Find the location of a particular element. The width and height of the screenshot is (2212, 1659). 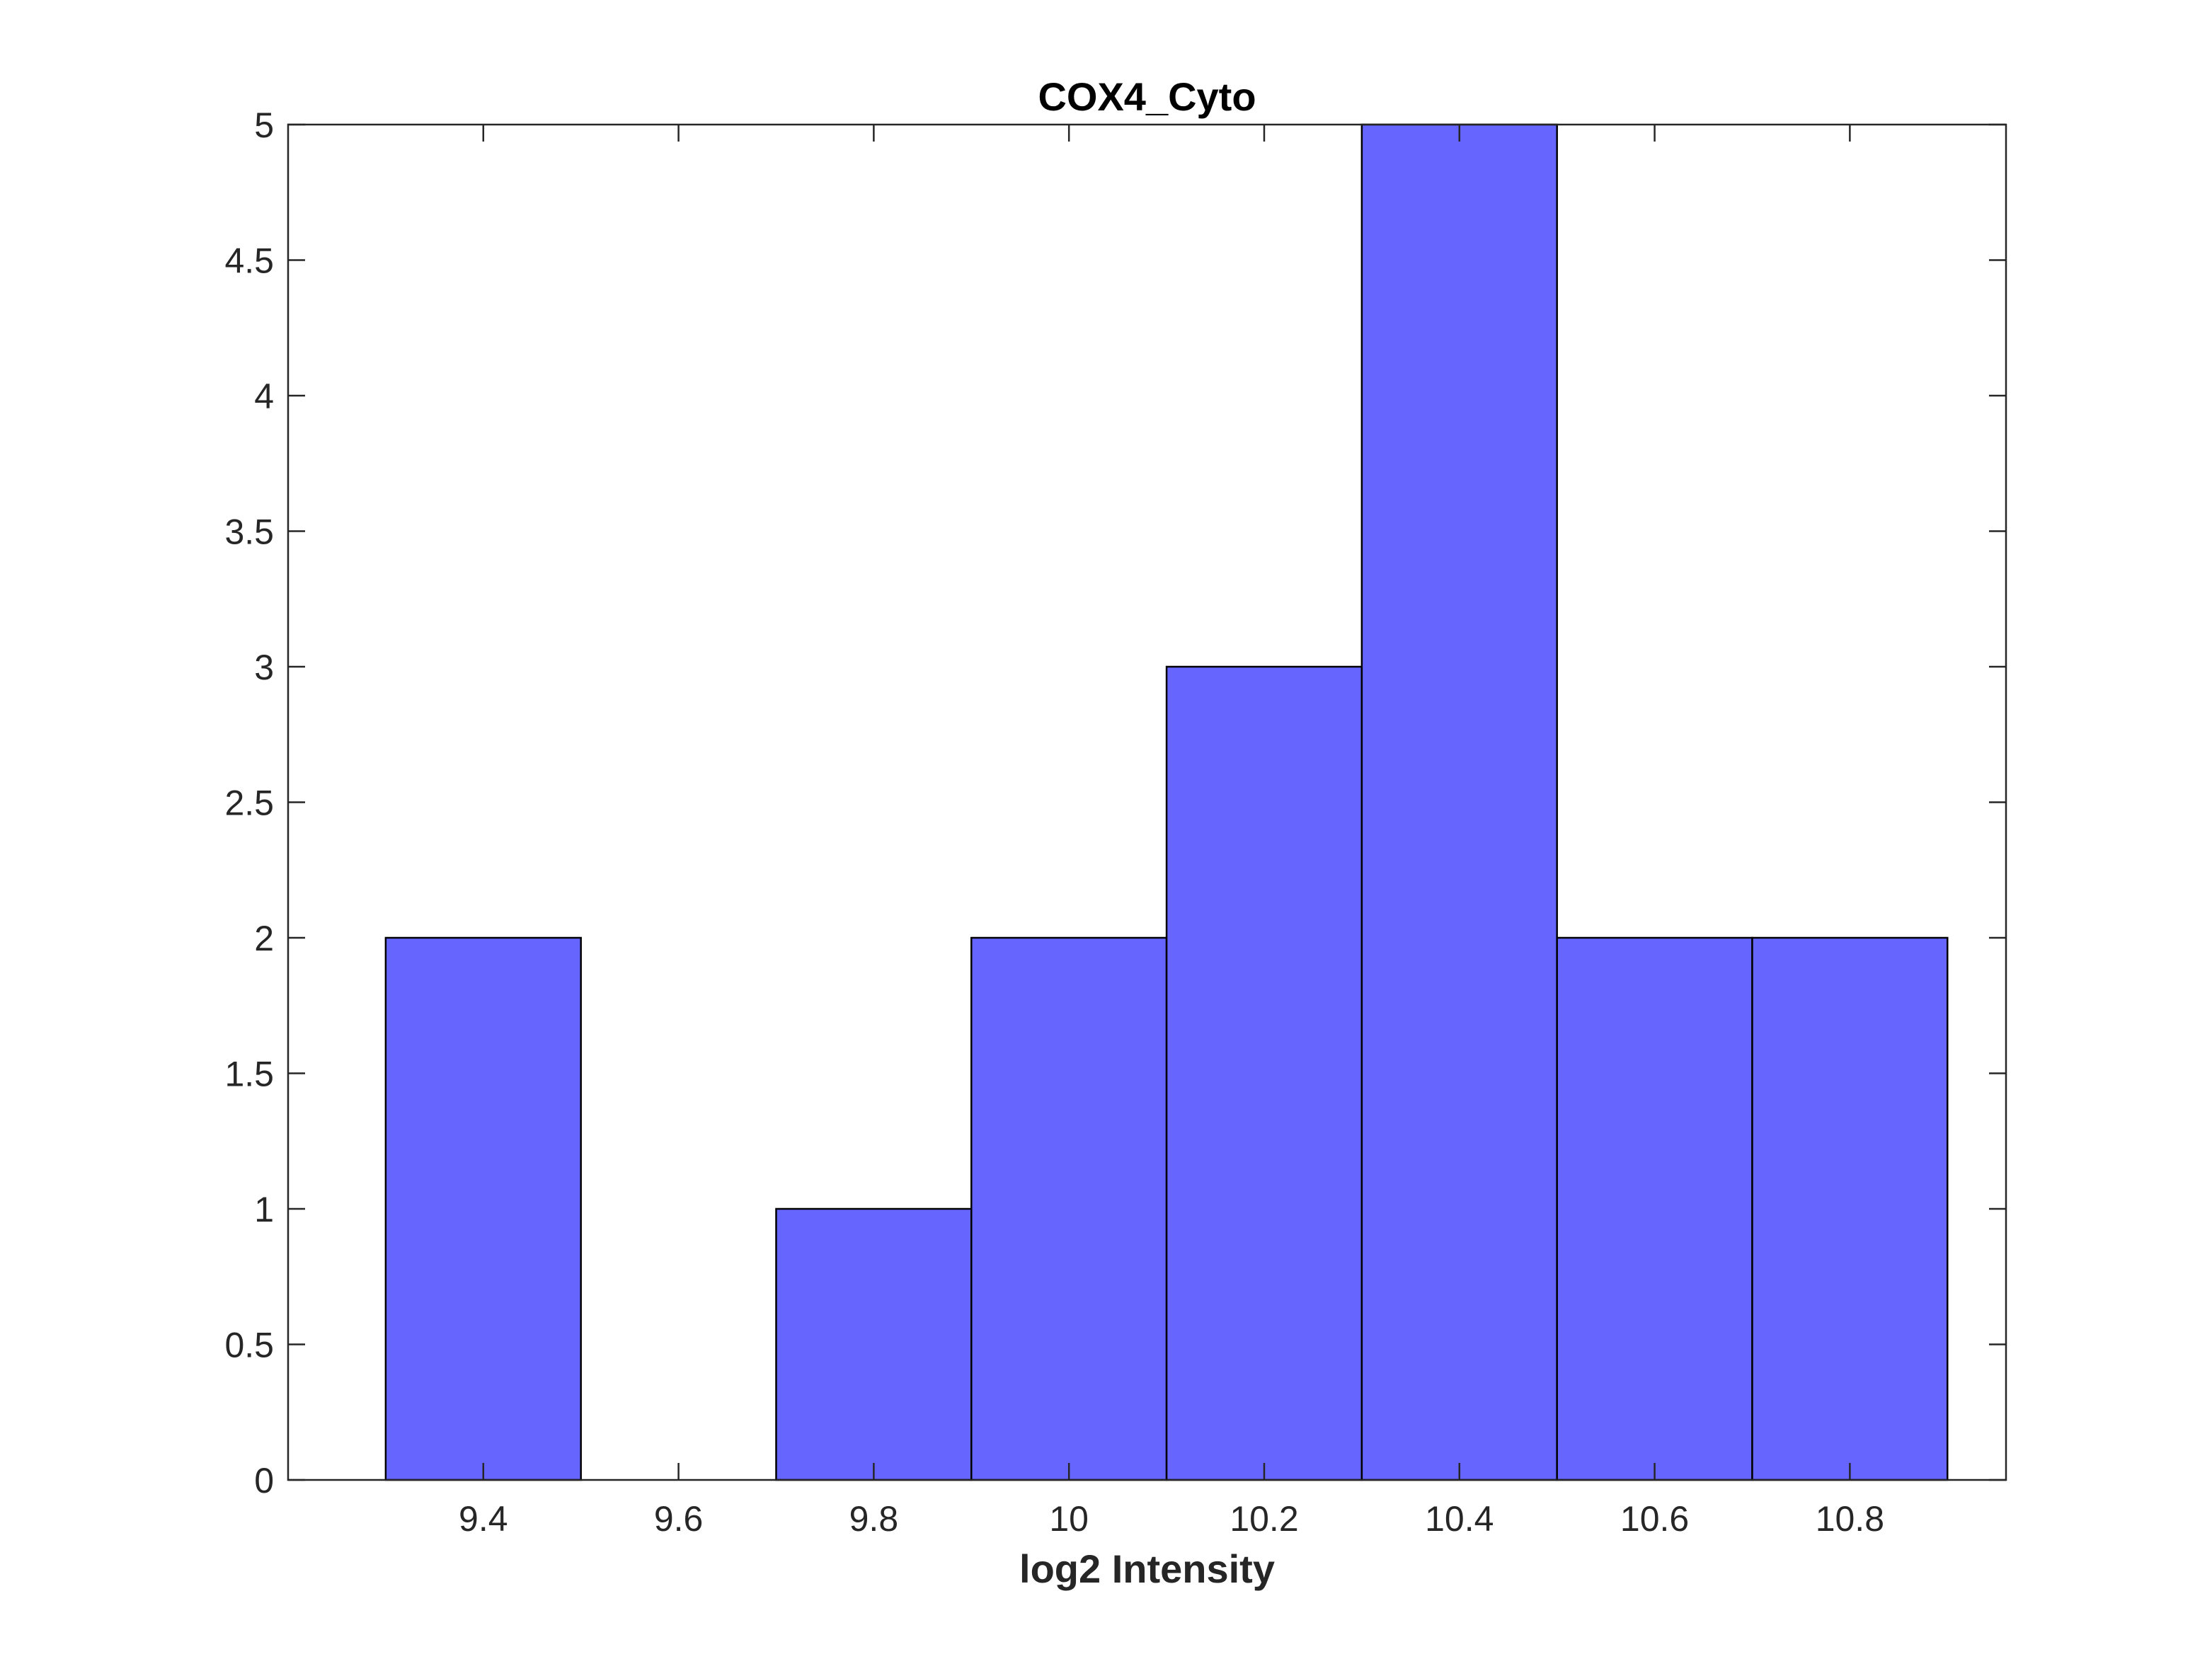

x-tick-label: 10.4 is located at coordinates (1459, 1519).